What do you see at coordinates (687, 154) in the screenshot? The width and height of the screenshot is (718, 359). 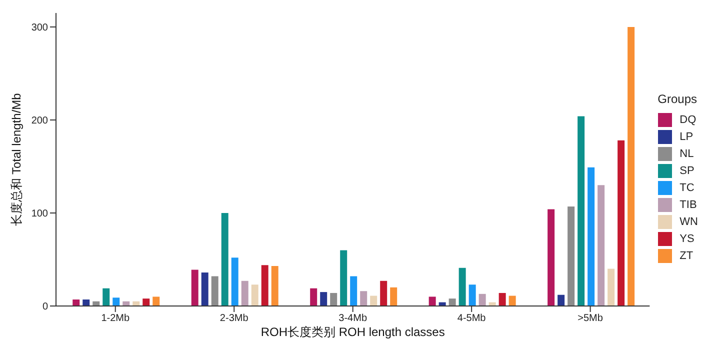 I see `legend-label: NL` at bounding box center [687, 154].